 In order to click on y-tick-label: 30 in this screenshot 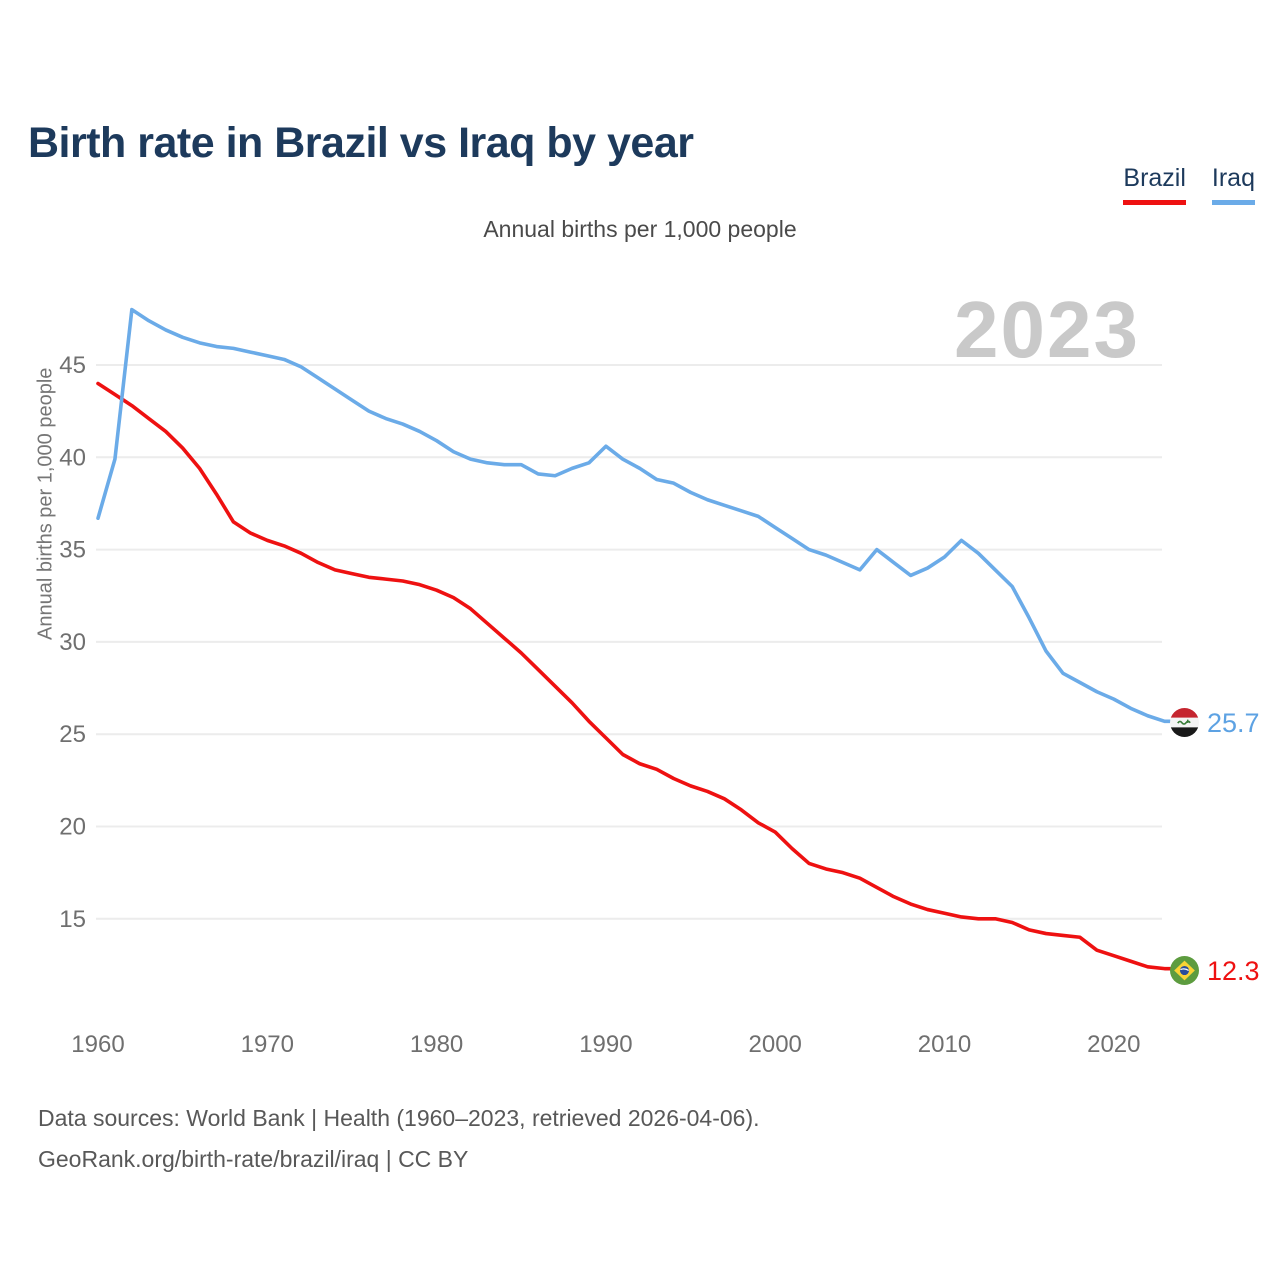, I will do `click(72, 642)`.